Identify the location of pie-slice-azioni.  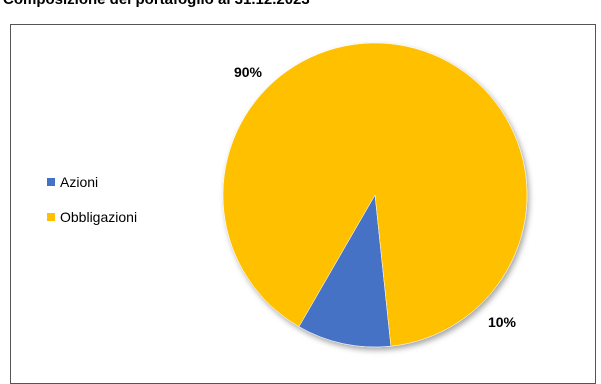
(345, 271).